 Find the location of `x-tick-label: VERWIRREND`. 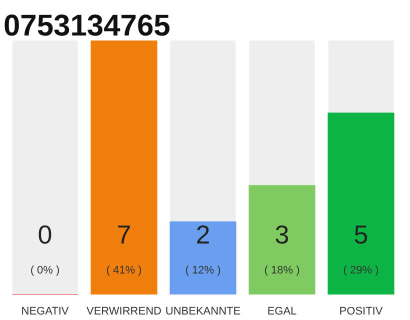

x-tick-label: VERWIRREND is located at coordinates (124, 312).